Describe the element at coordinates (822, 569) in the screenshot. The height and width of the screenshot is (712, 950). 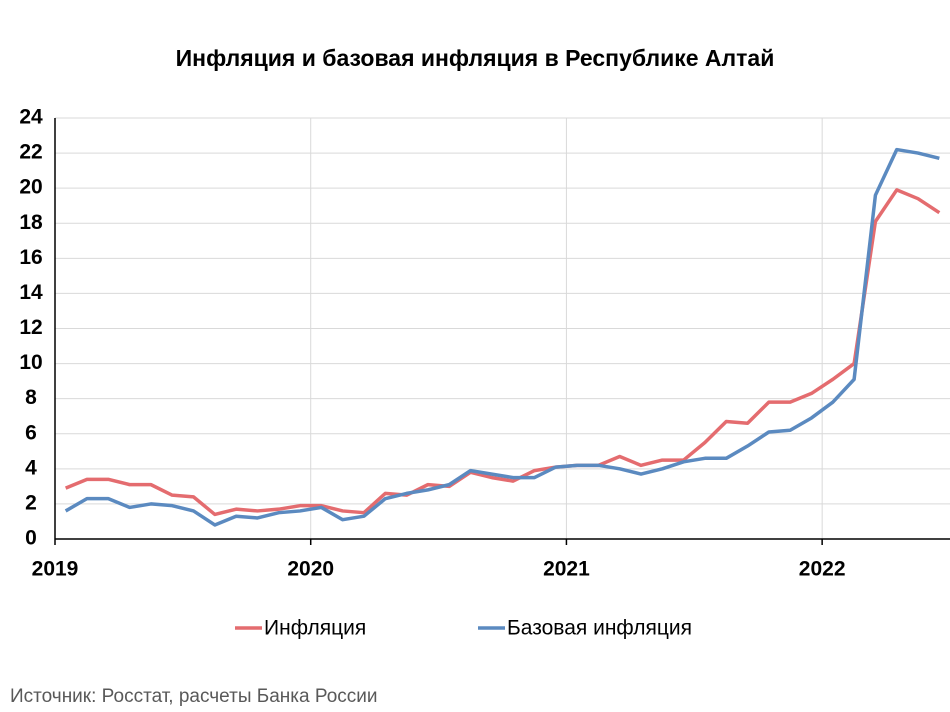
I see `x-tick-label: 2022` at that location.